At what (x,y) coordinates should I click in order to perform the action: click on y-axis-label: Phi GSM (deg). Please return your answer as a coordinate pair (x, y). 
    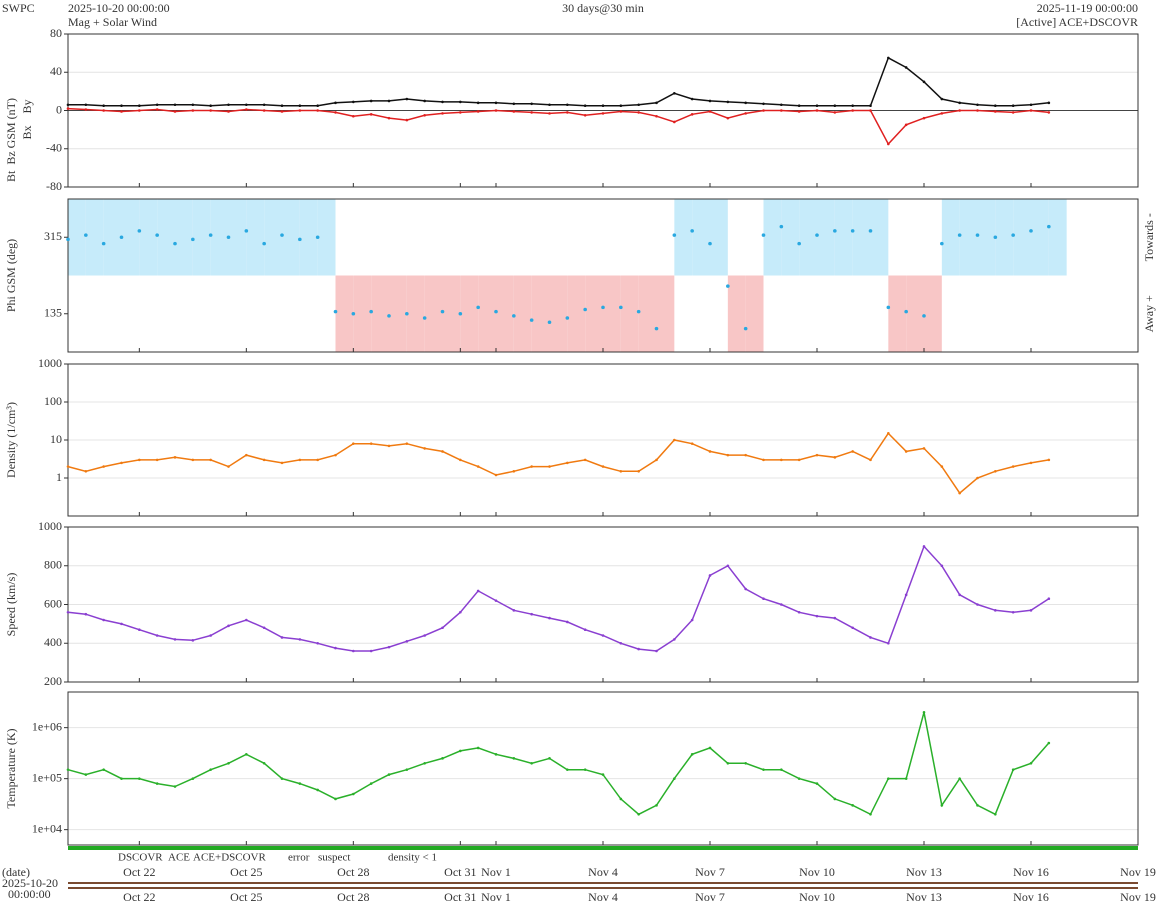
    Looking at the image, I should click on (11, 275).